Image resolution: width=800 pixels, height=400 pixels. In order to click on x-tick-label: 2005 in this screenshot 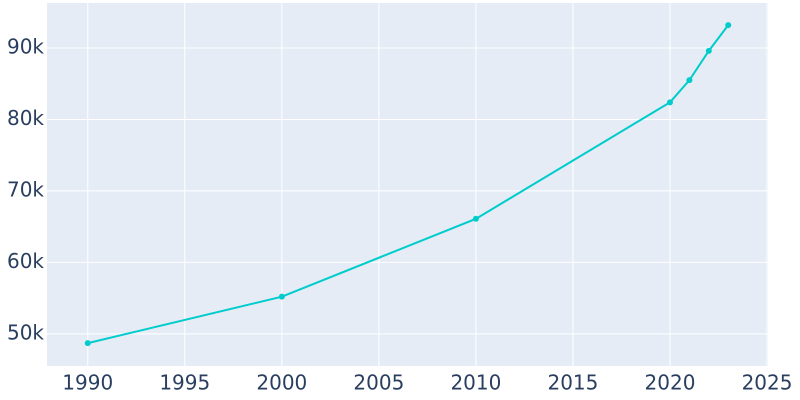, I will do `click(378, 383)`.